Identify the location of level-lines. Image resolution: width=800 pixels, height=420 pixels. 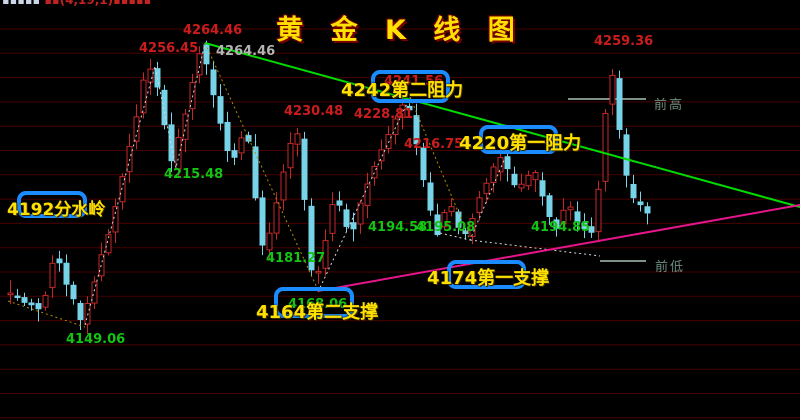
(607, 180).